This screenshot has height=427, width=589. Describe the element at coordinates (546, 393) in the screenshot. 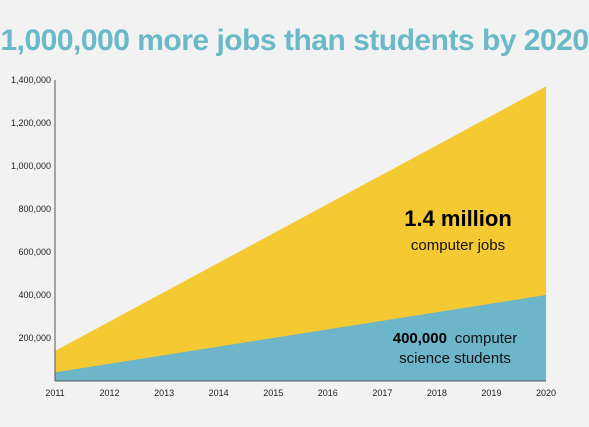

I see `x-tick-label: 2020` at that location.